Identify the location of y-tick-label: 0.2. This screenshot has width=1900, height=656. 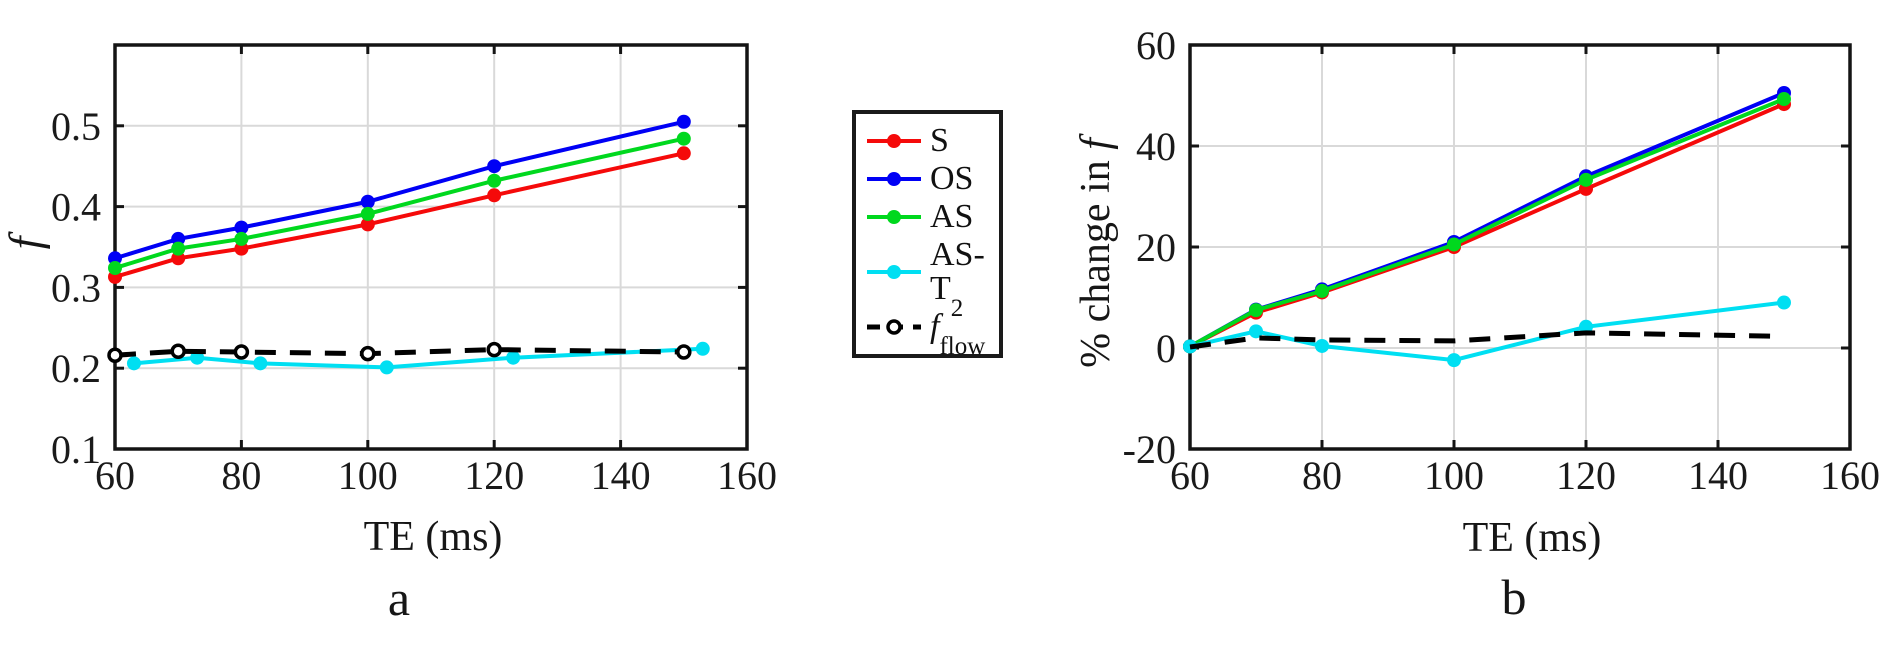
(76, 368).